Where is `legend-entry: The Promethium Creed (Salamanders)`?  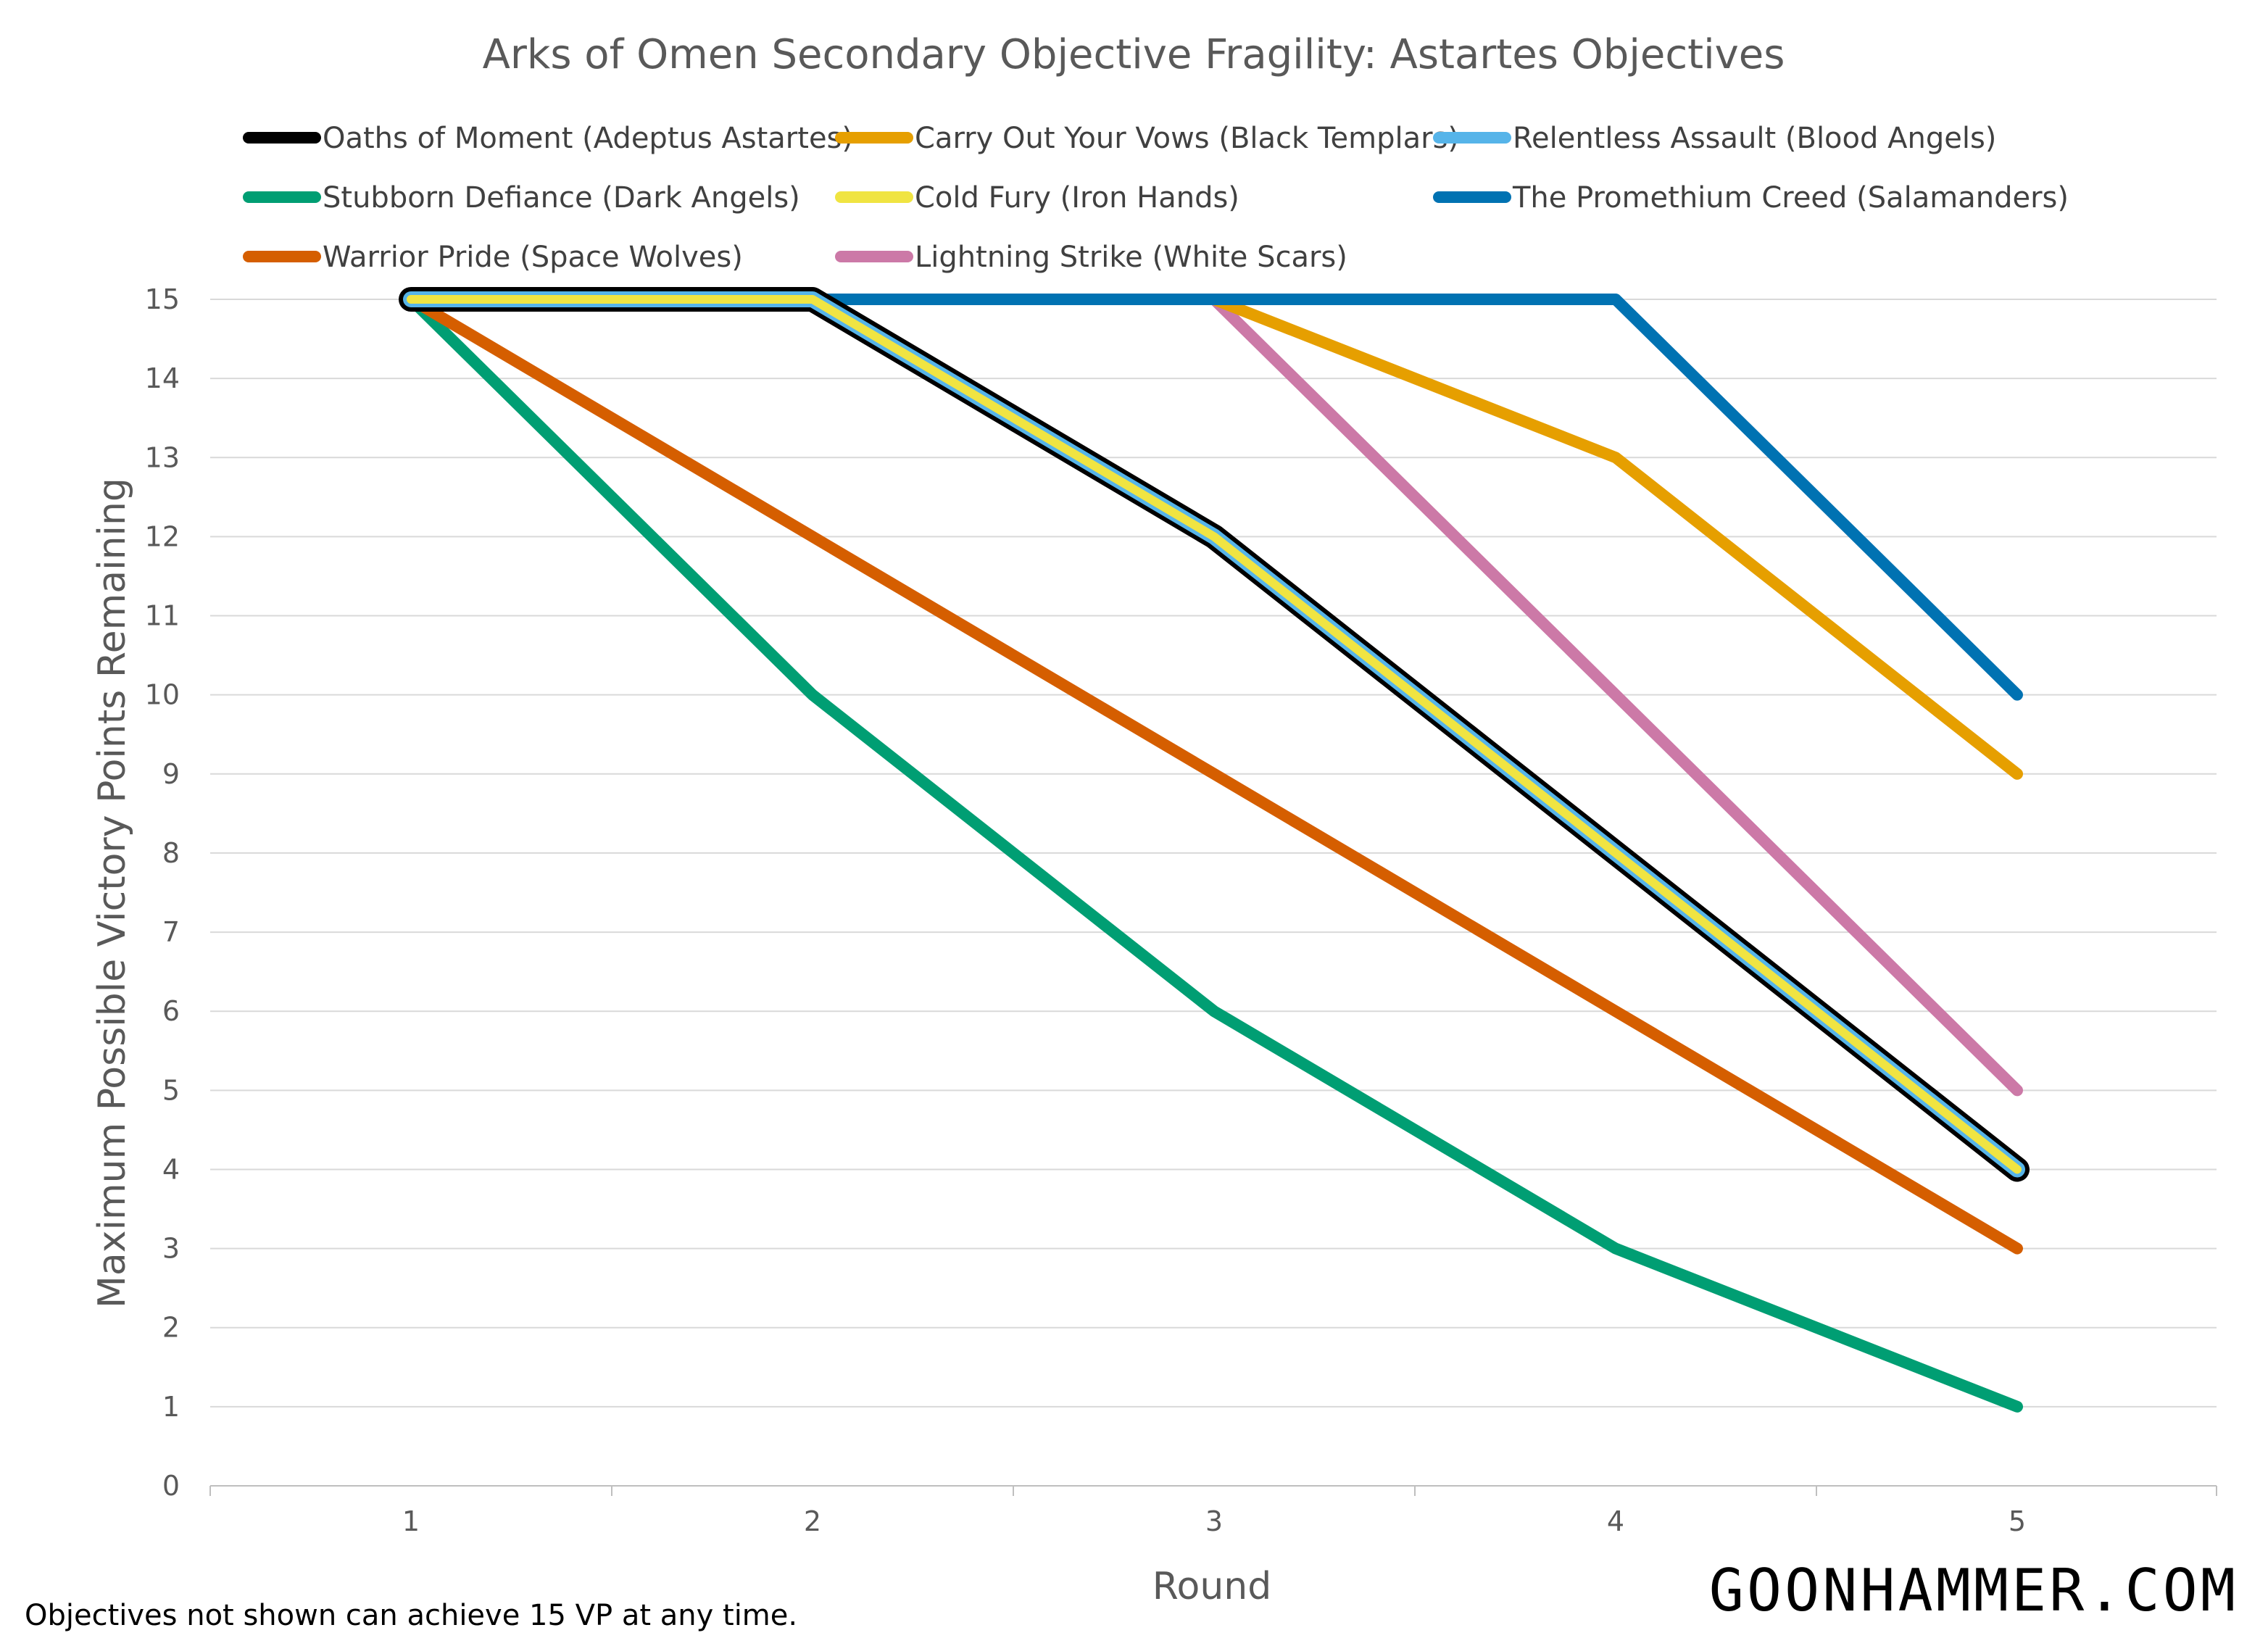 legend-entry: The Promethium Creed (Salamanders) is located at coordinates (1790, 198).